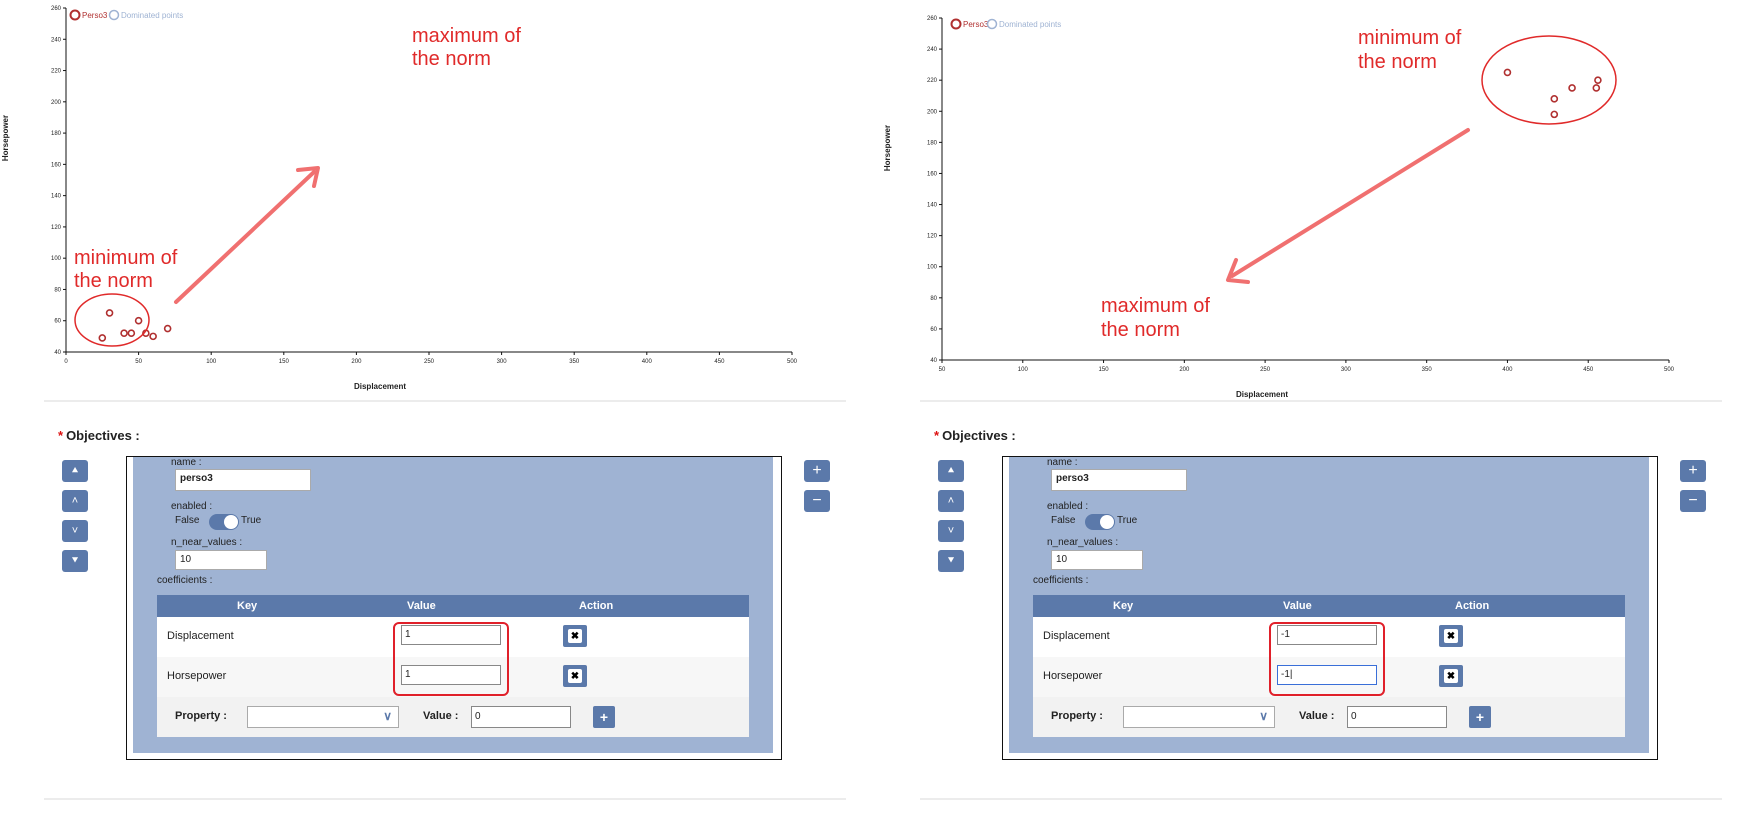 The height and width of the screenshot is (824, 1752). What do you see at coordinates (574, 362) in the screenshot?
I see `x-tick-label: 350` at bounding box center [574, 362].